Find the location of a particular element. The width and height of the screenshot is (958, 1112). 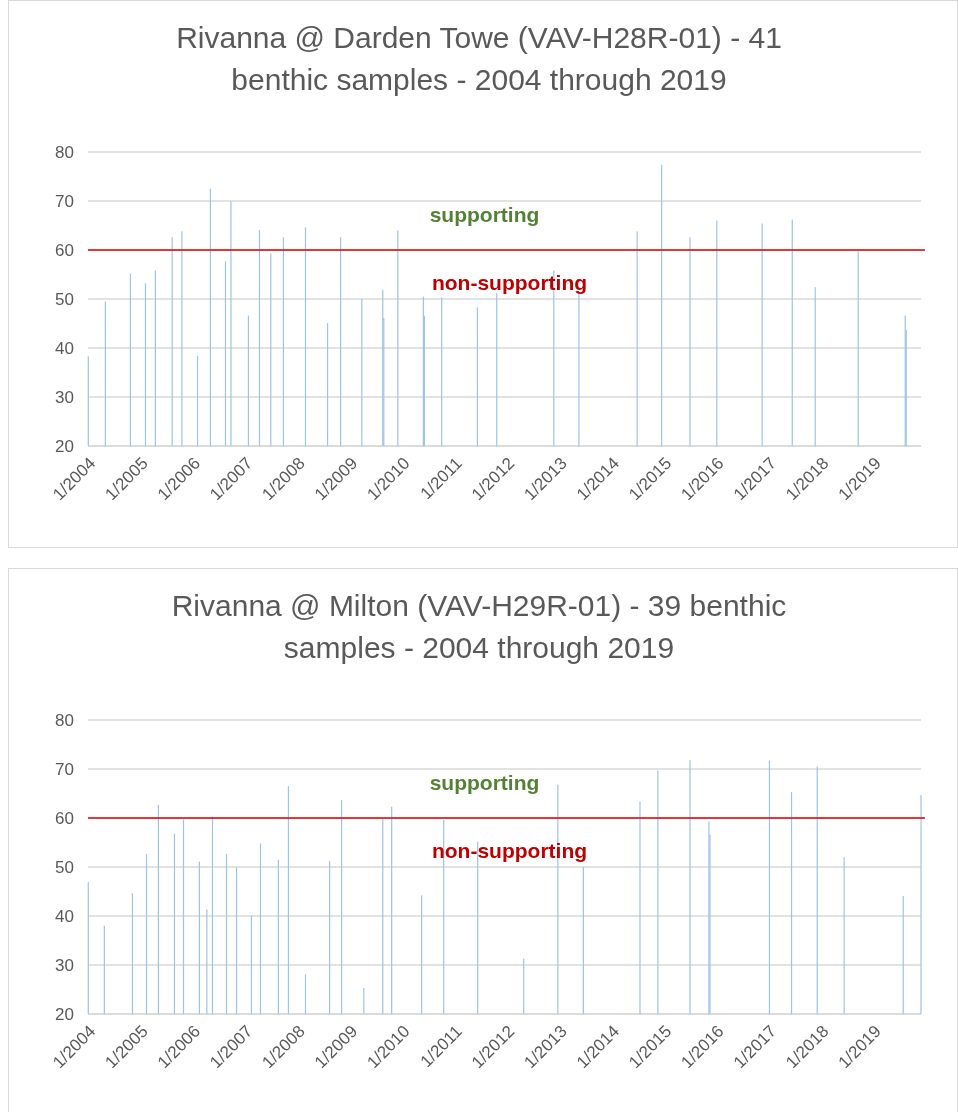

chart-title: Rivanna @ Milton (VAV-H29R-01) - 39 benthic samples - 2004 through 2019 is located at coordinates (479, 627).